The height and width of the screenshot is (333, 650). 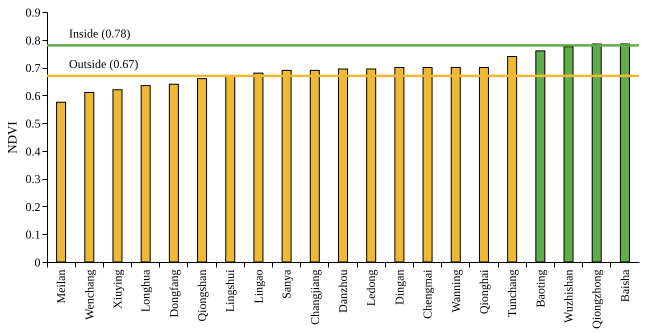 What do you see at coordinates (37, 263) in the screenshot?
I see `y-tick-label: 0` at bounding box center [37, 263].